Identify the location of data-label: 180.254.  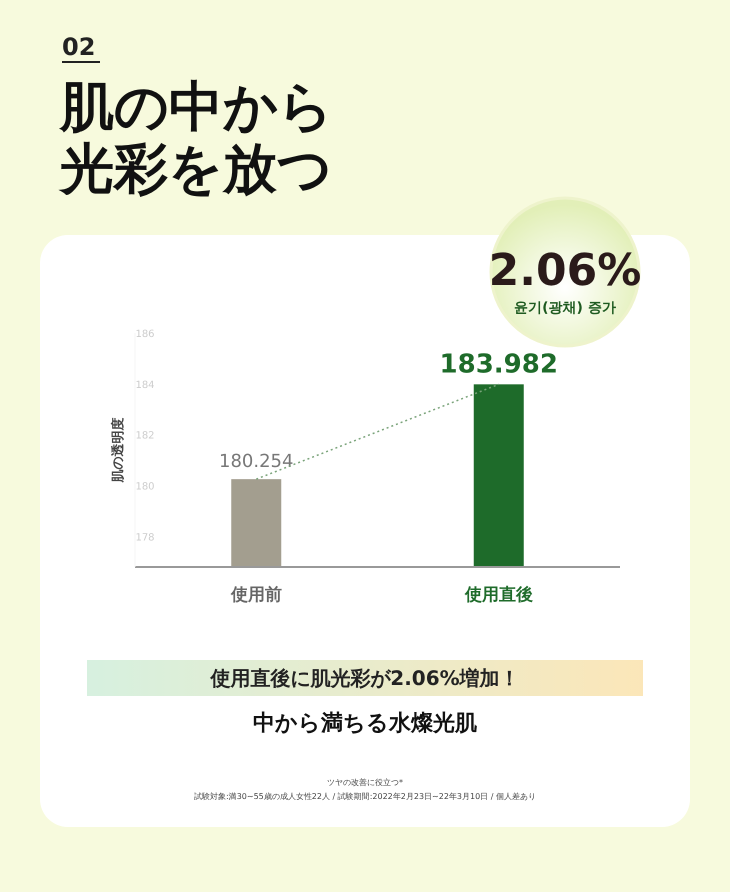
(256, 461).